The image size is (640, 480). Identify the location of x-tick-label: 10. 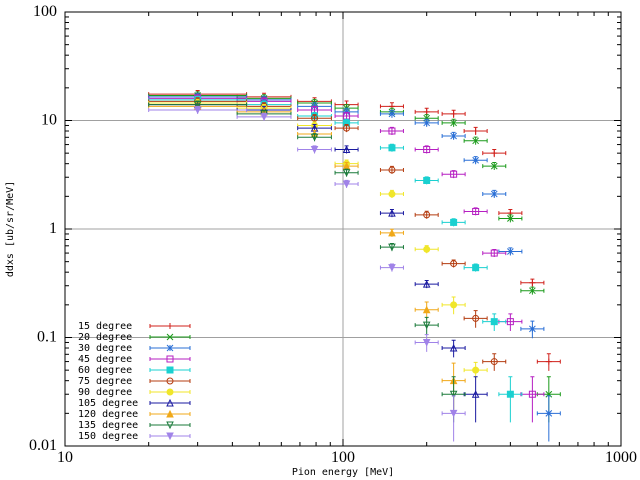
(65, 457).